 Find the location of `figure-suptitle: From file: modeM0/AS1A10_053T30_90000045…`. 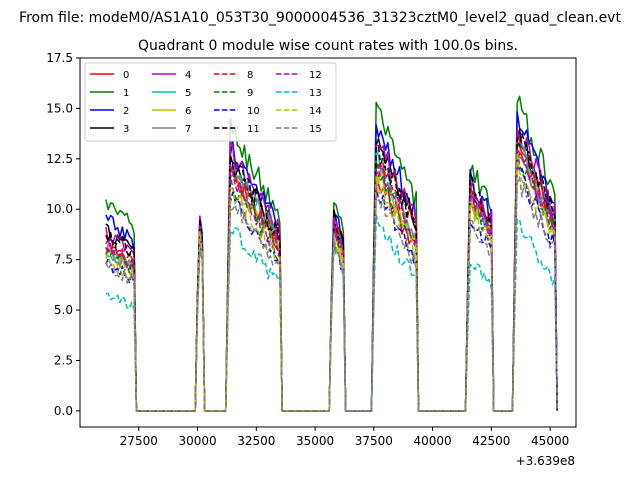

figure-suptitle: From file: modeM0/AS1A10_053T30_90000045… is located at coordinates (320, 18).